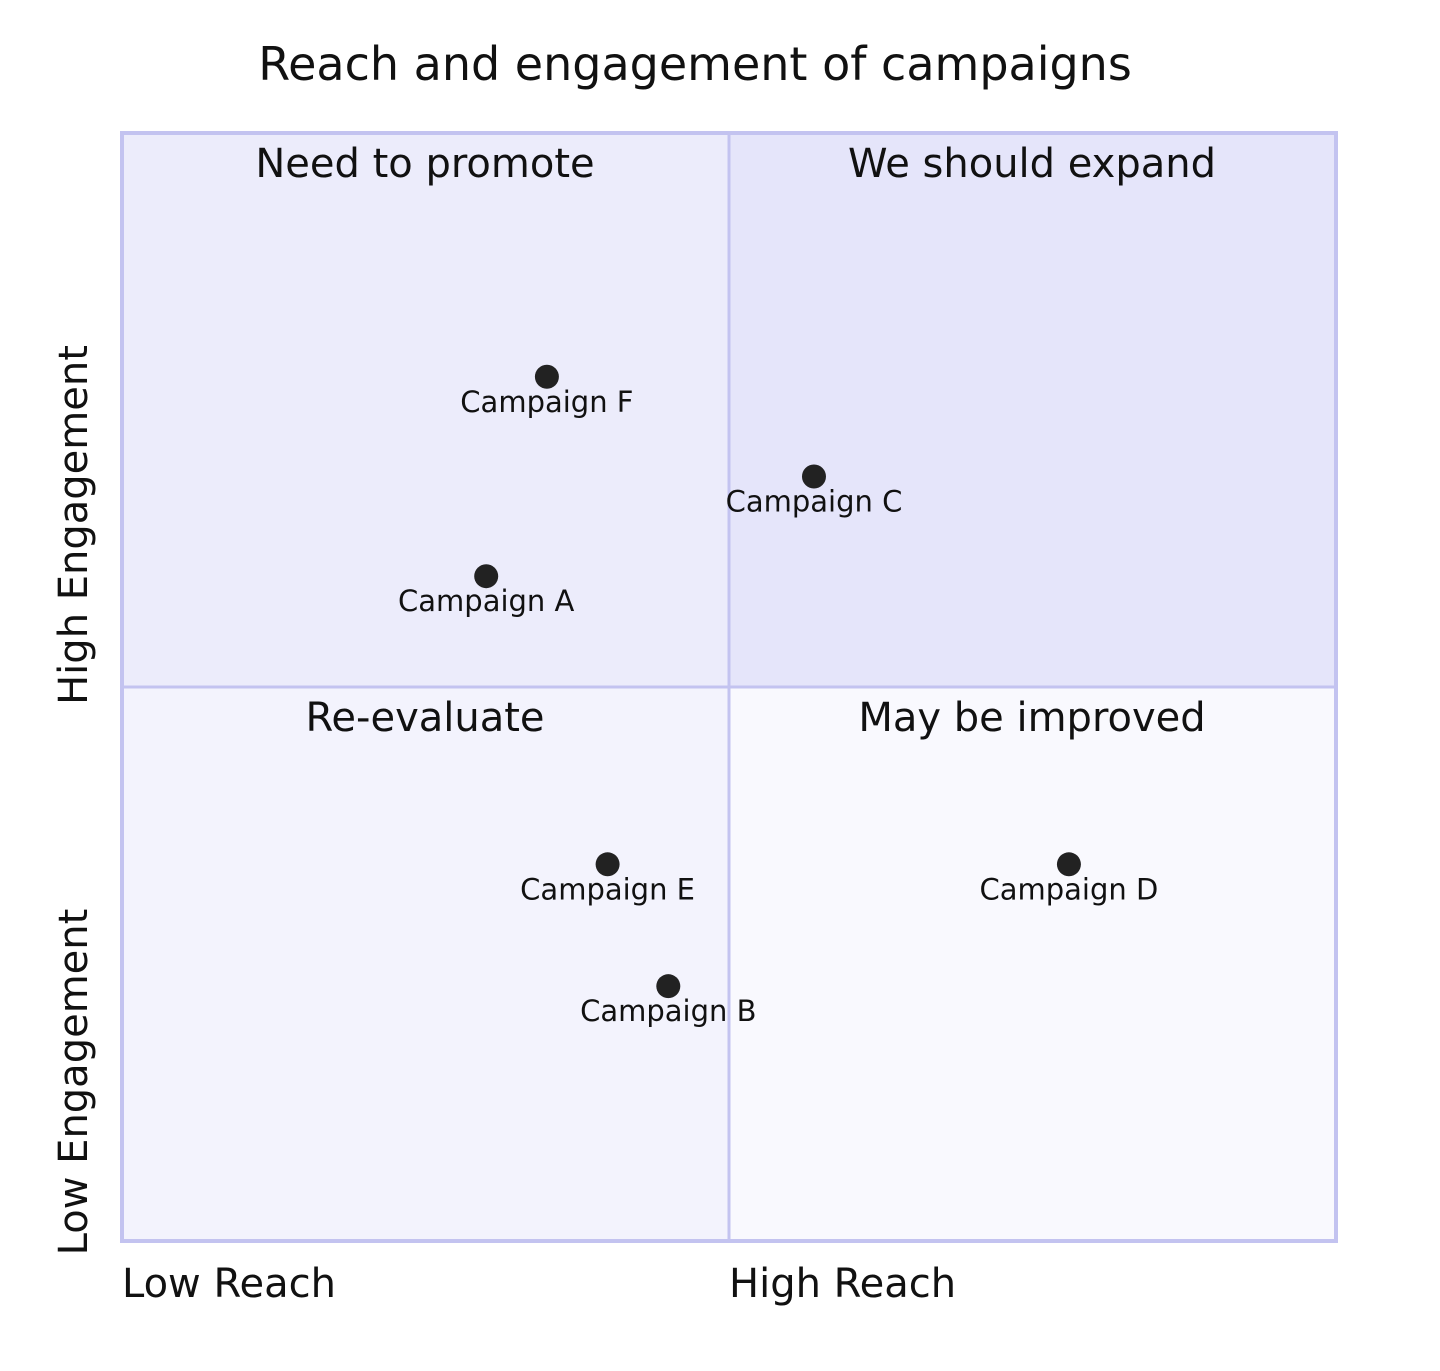 This screenshot has height=1371, width=1440. Describe the element at coordinates (607, 889) in the screenshot. I see `point-label-campaign-e: Campaign E` at that location.